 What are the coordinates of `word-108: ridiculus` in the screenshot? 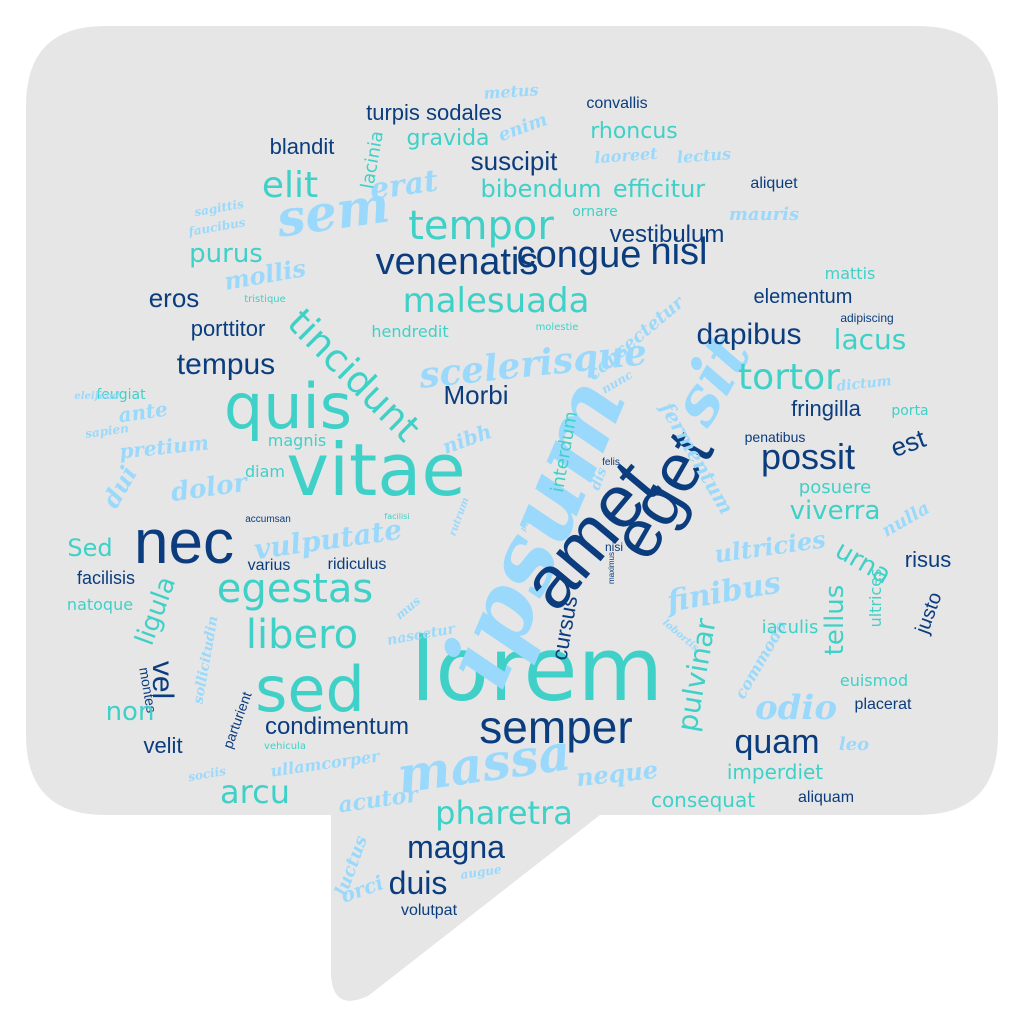 It's located at (357, 564).